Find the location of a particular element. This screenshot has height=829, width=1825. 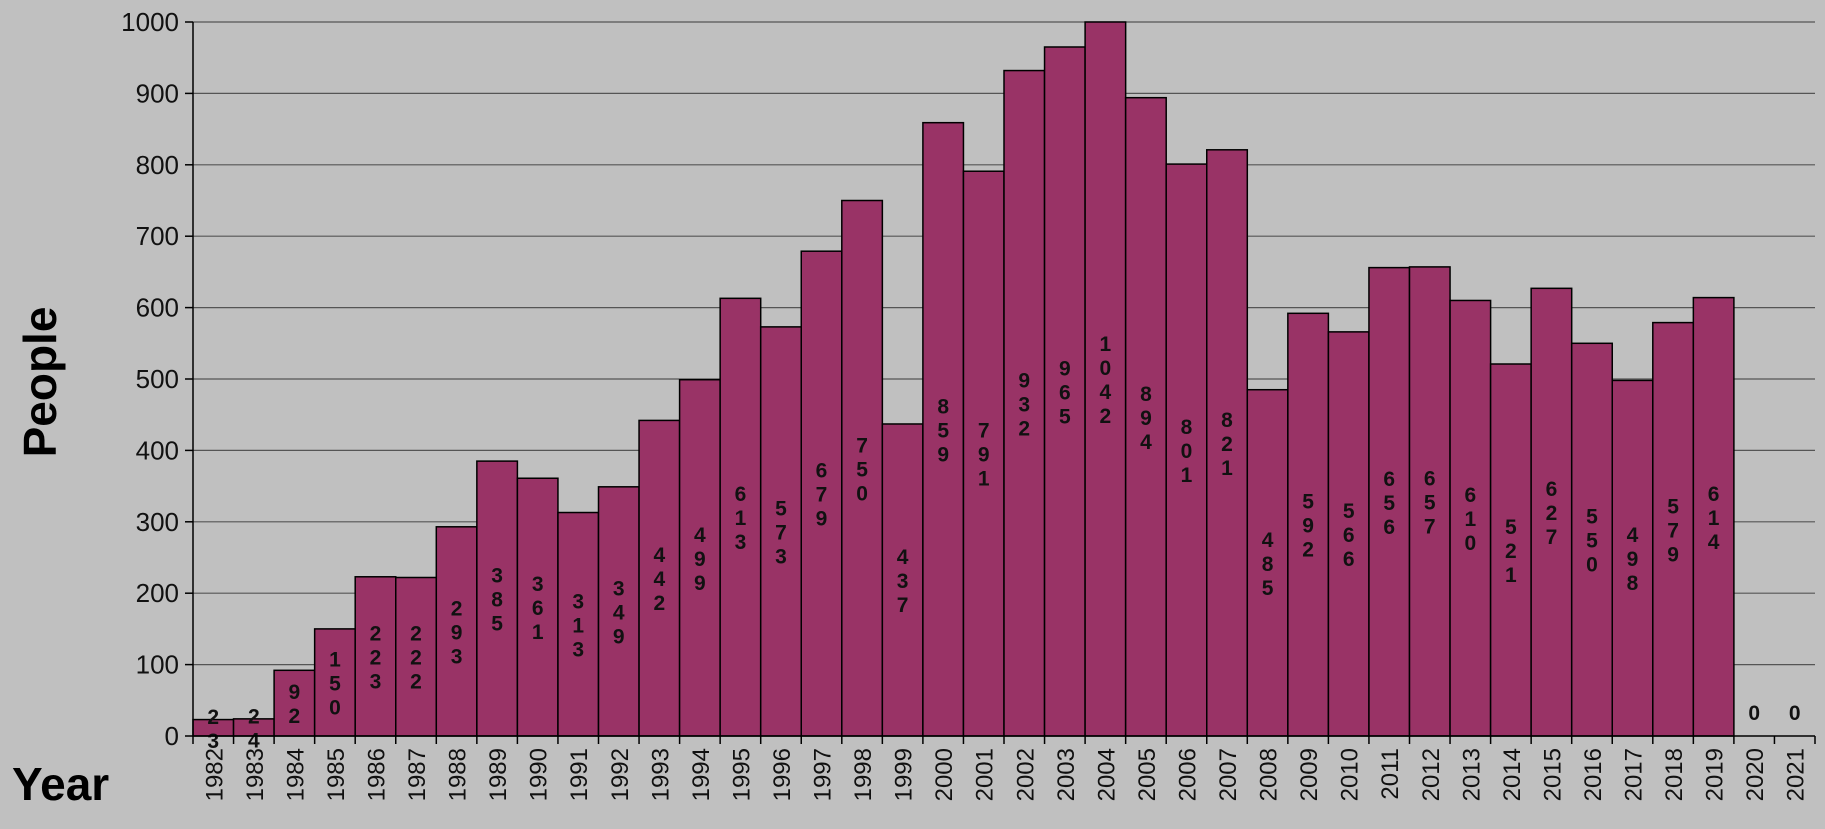

y-tick-label: 800 is located at coordinates (157, 165).